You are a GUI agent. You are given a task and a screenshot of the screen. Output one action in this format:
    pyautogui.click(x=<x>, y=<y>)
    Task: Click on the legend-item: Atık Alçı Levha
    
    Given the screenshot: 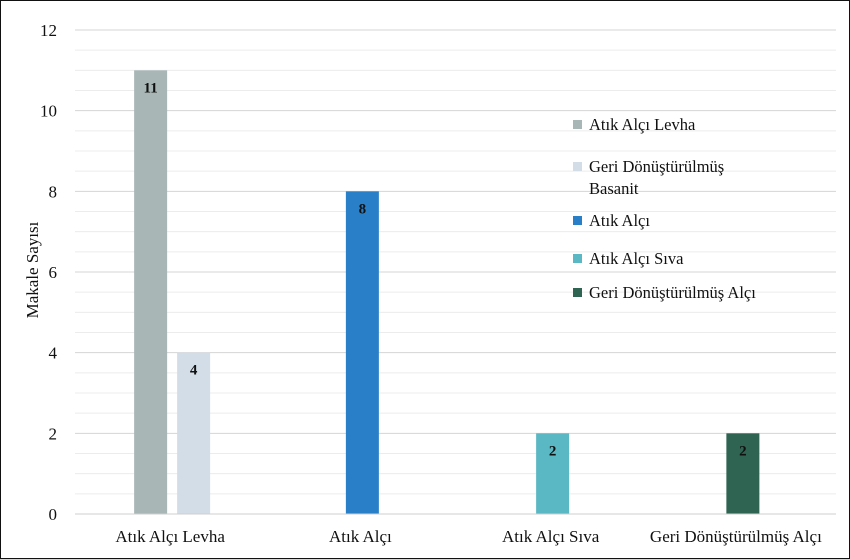 What is the action you would take?
    pyautogui.click(x=634, y=124)
    